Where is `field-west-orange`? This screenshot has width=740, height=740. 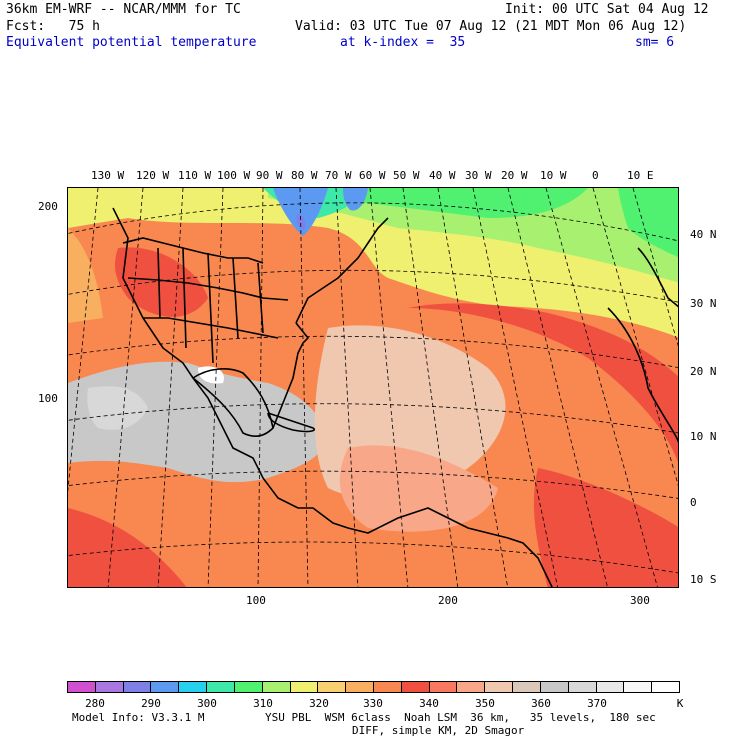
field-west-orange is located at coordinates (85, 275).